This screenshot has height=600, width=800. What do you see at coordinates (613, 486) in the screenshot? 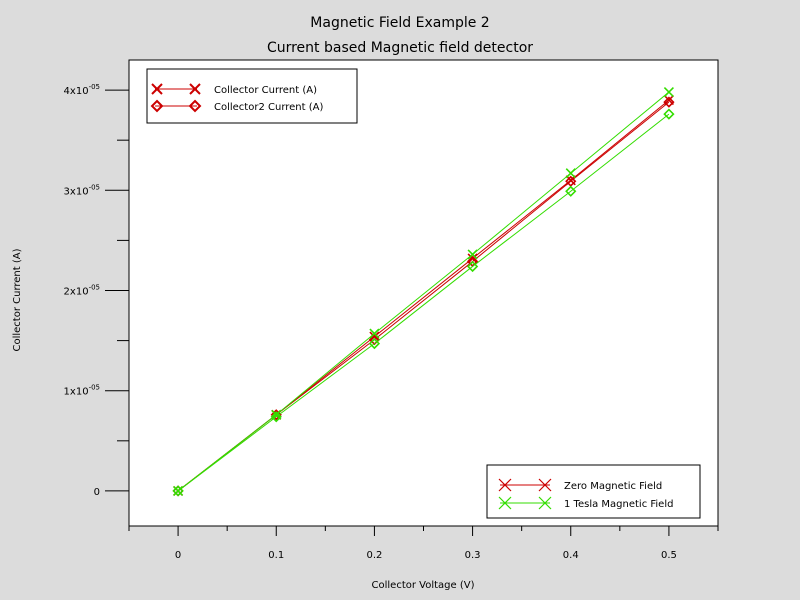
I see `legend-label: Zero Magnetic Field` at bounding box center [613, 486].